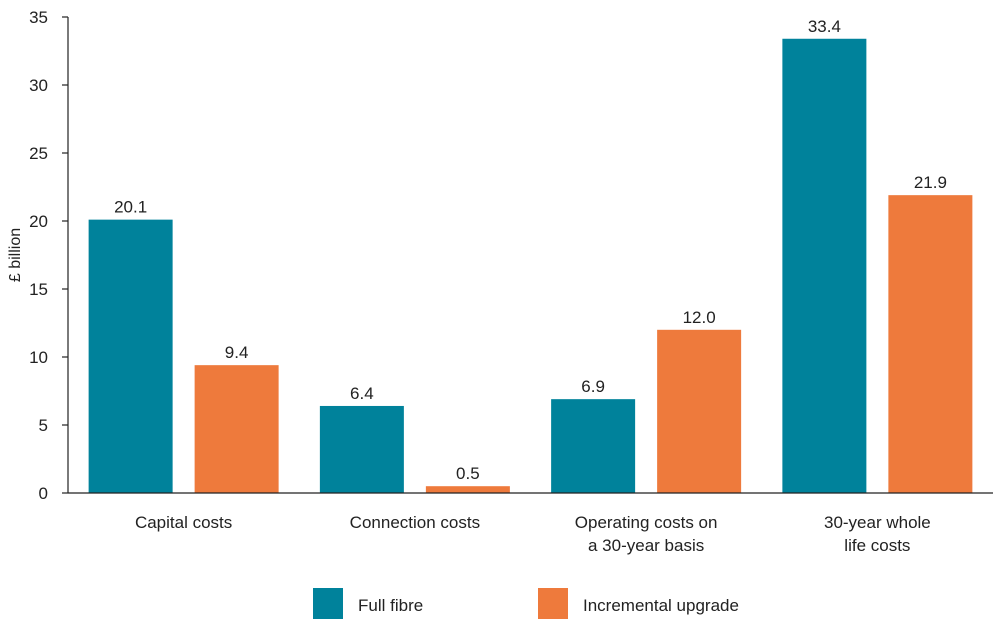  What do you see at coordinates (661, 605) in the screenshot?
I see `legend-label: Incremental upgrade` at bounding box center [661, 605].